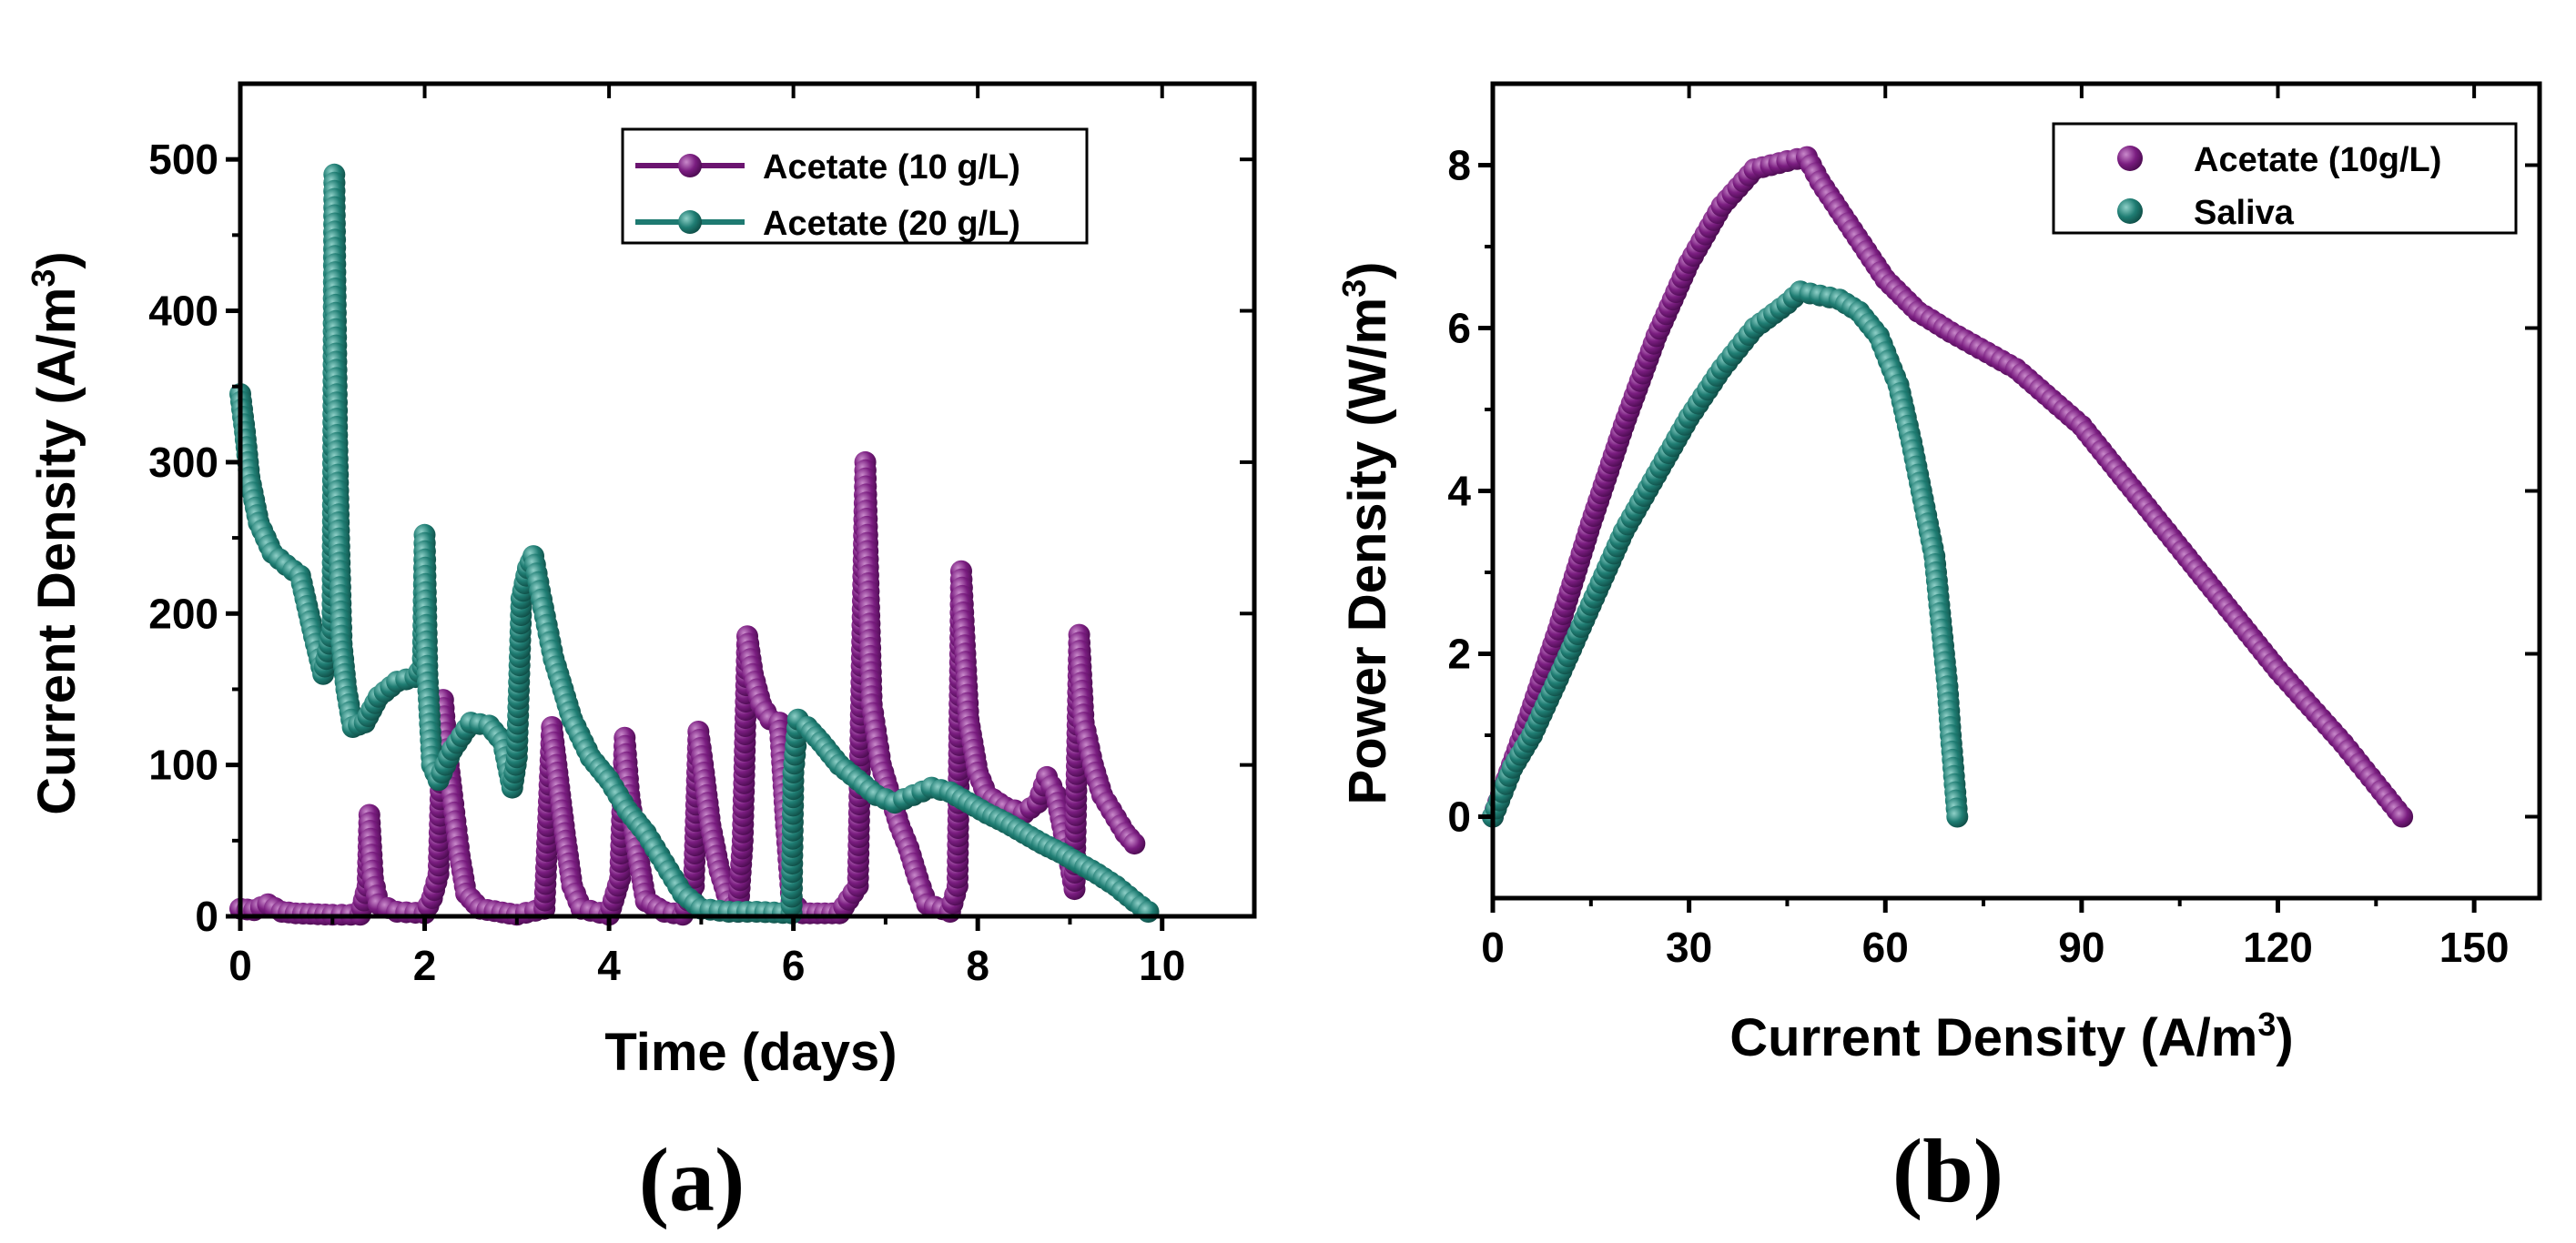 Image resolution: width=2576 pixels, height=1243 pixels. I want to click on chart-b-y-axis-label: Power Density (W/m3), so click(1366, 533).